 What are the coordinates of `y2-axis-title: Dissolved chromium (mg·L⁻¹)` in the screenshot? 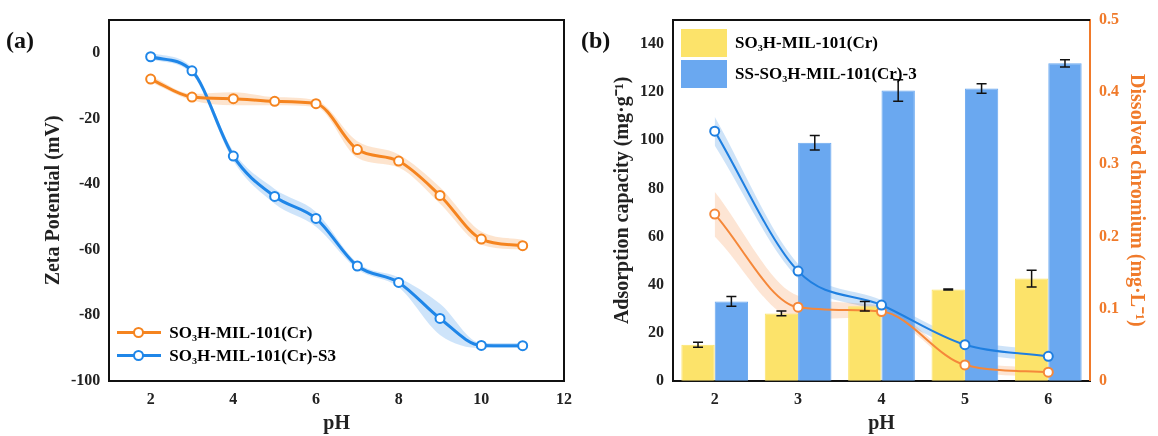 It's located at (1137, 200).